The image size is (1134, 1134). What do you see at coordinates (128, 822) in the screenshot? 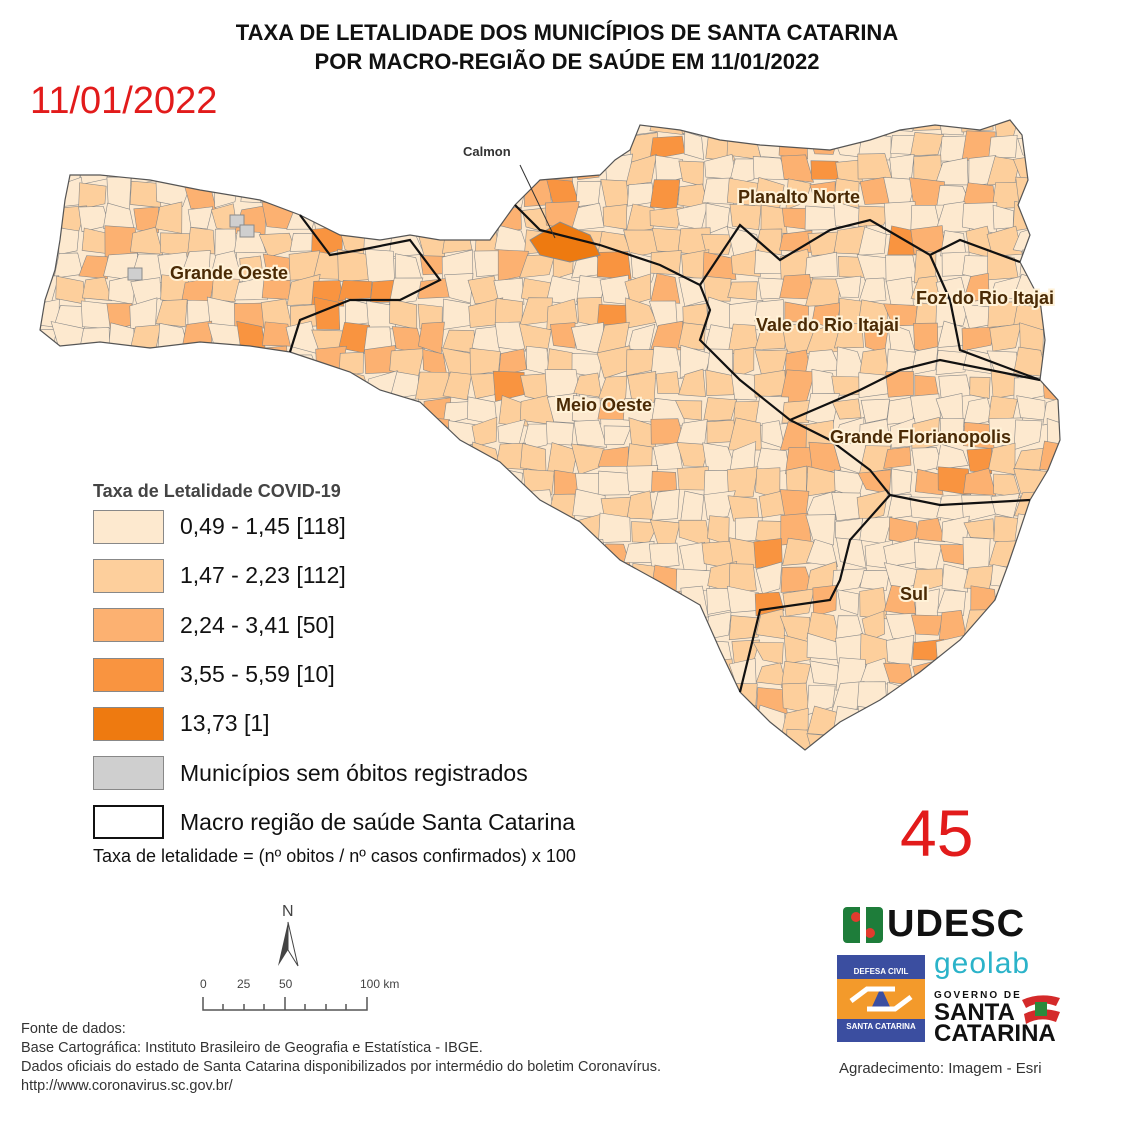
I see `legend-swatch` at bounding box center [128, 822].